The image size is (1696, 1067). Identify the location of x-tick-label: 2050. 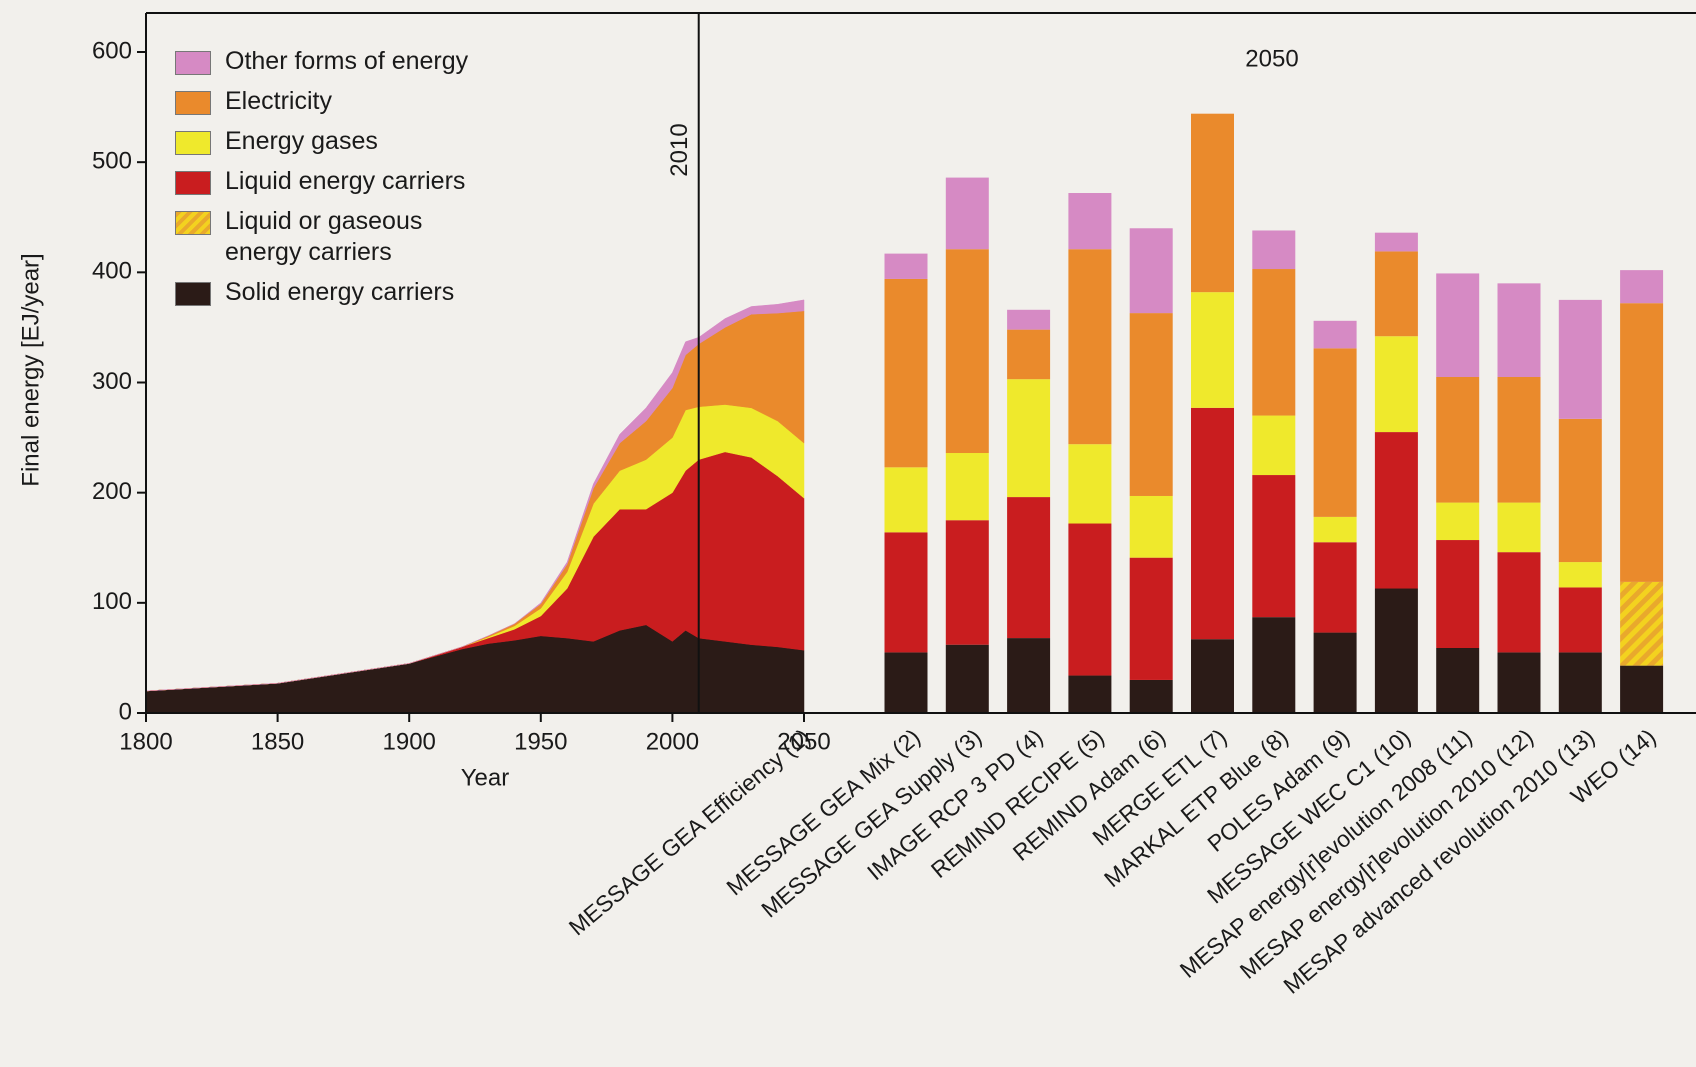
(803, 741).